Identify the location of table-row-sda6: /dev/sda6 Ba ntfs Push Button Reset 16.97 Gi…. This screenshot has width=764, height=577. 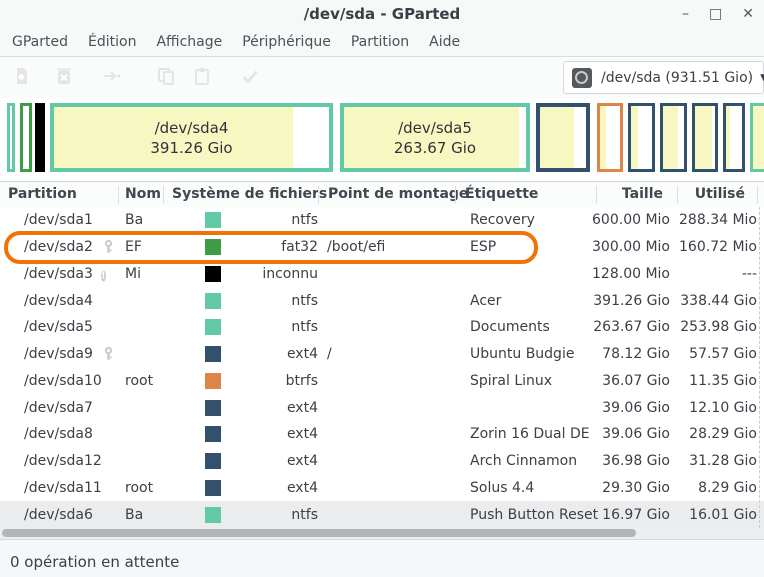
(382, 514).